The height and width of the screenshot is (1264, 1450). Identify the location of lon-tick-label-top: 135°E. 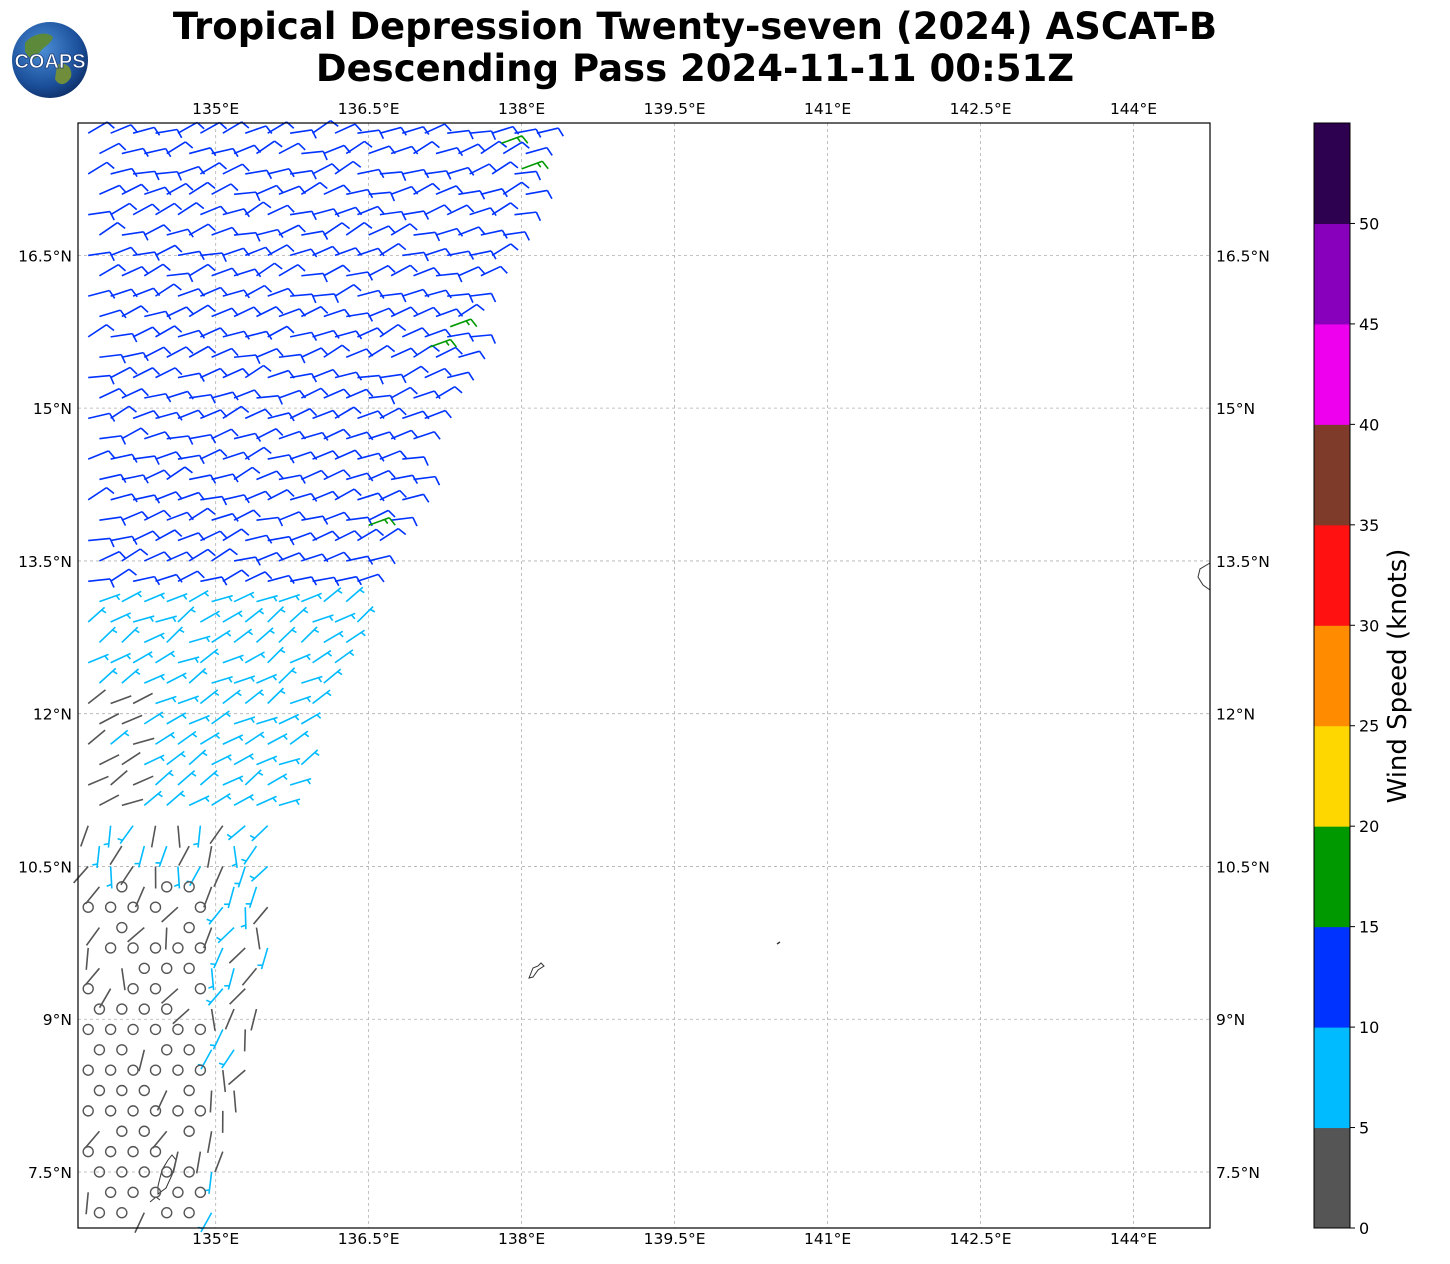
(215, 109).